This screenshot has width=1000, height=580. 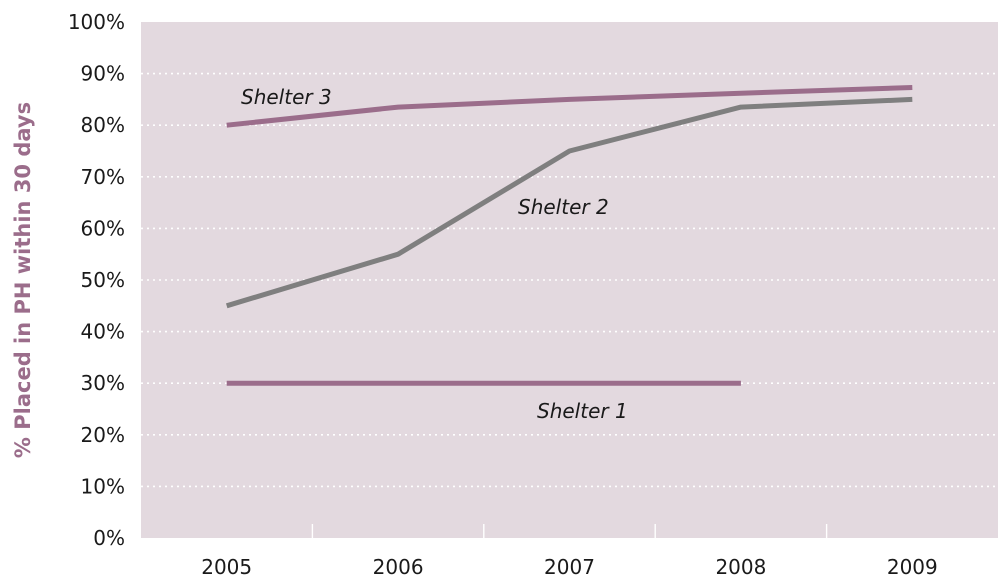 What do you see at coordinates (103, 228) in the screenshot?
I see `y-tick-label: 60%` at bounding box center [103, 228].